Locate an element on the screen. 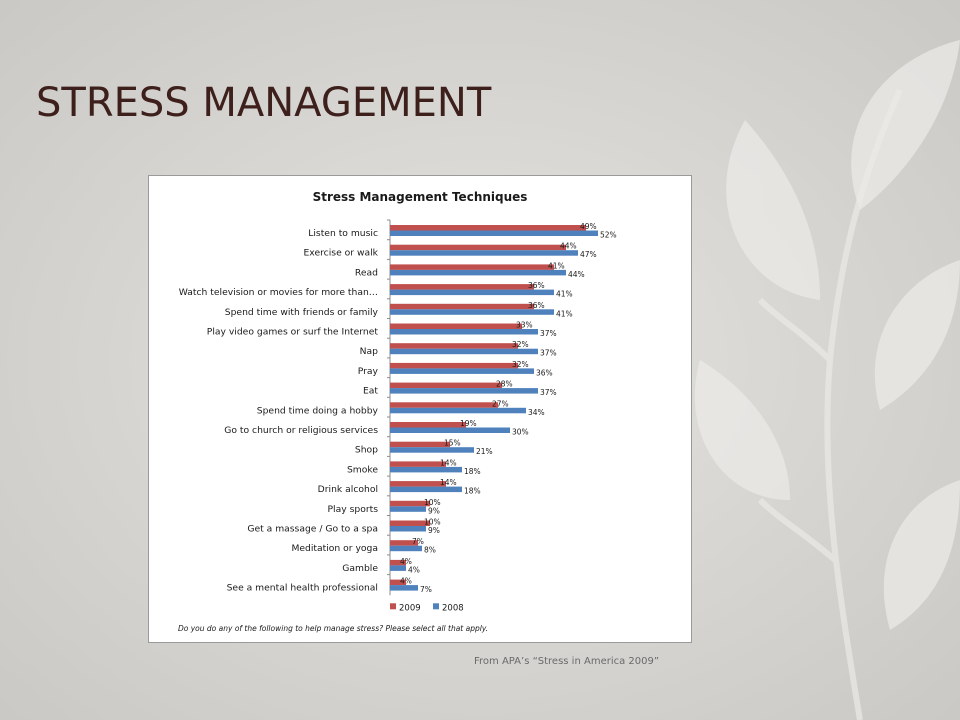 This screenshot has height=720, width=960. data-label-2008: 36% is located at coordinates (544, 372).